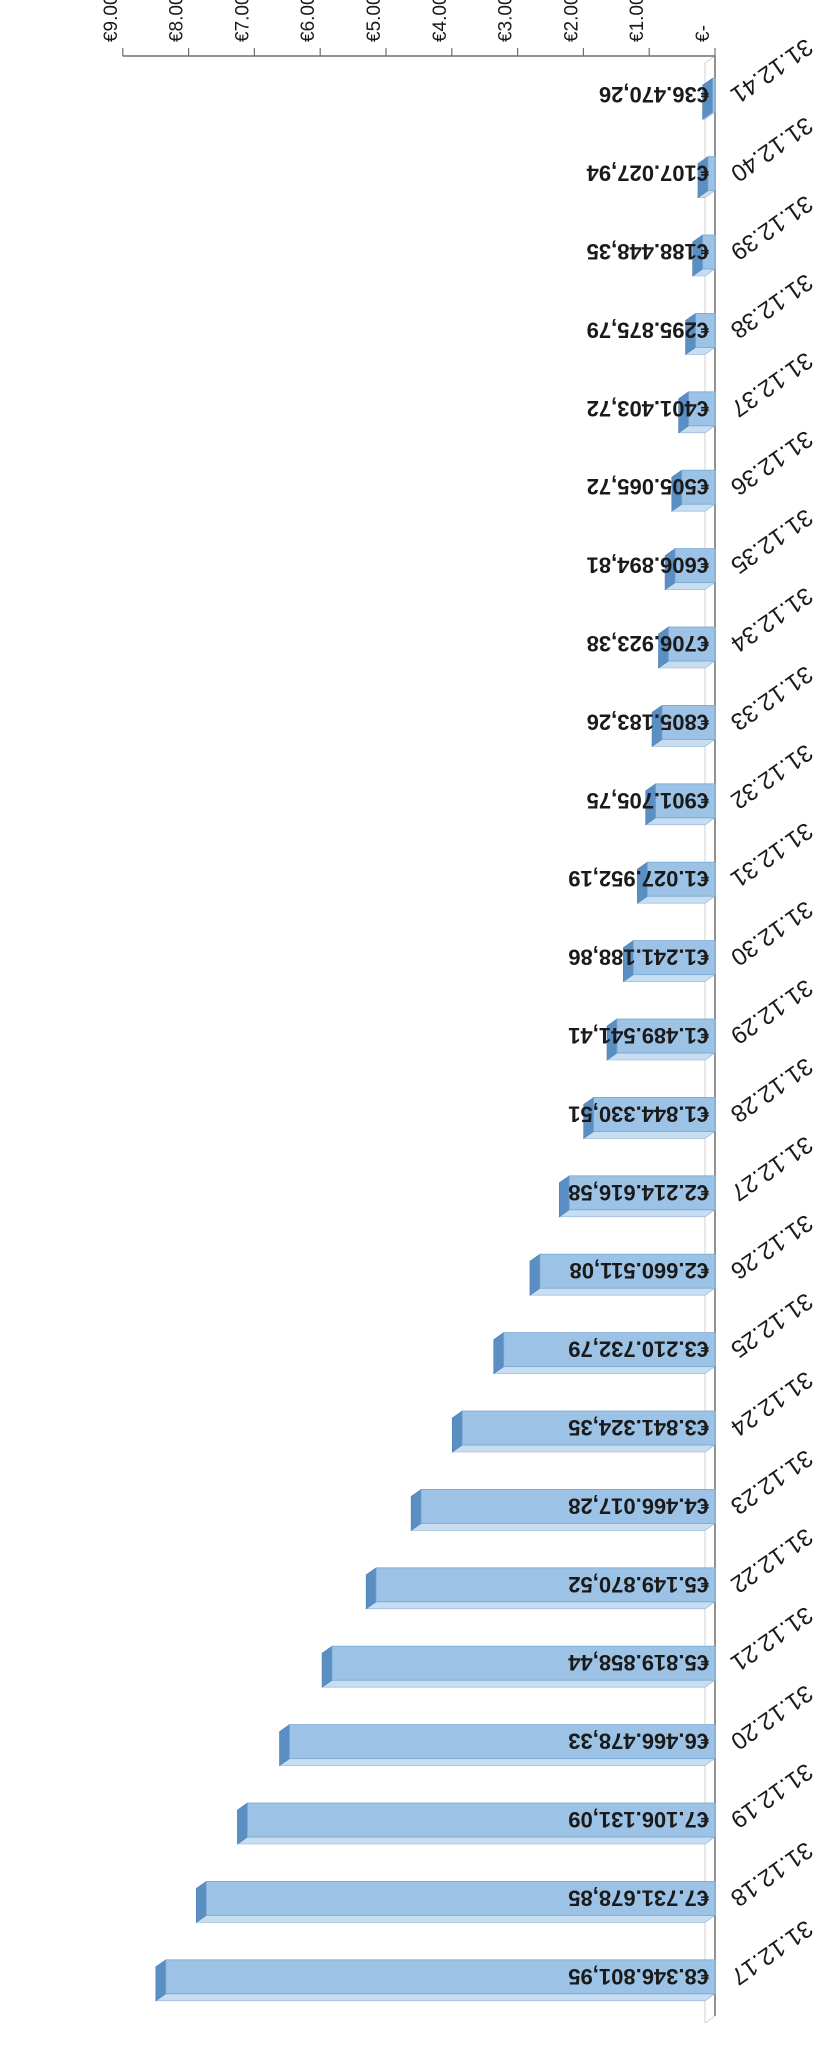 The image size is (840, 2059). I want to click on bar-value-label: €1.489.541,41, so click(638, 1035).